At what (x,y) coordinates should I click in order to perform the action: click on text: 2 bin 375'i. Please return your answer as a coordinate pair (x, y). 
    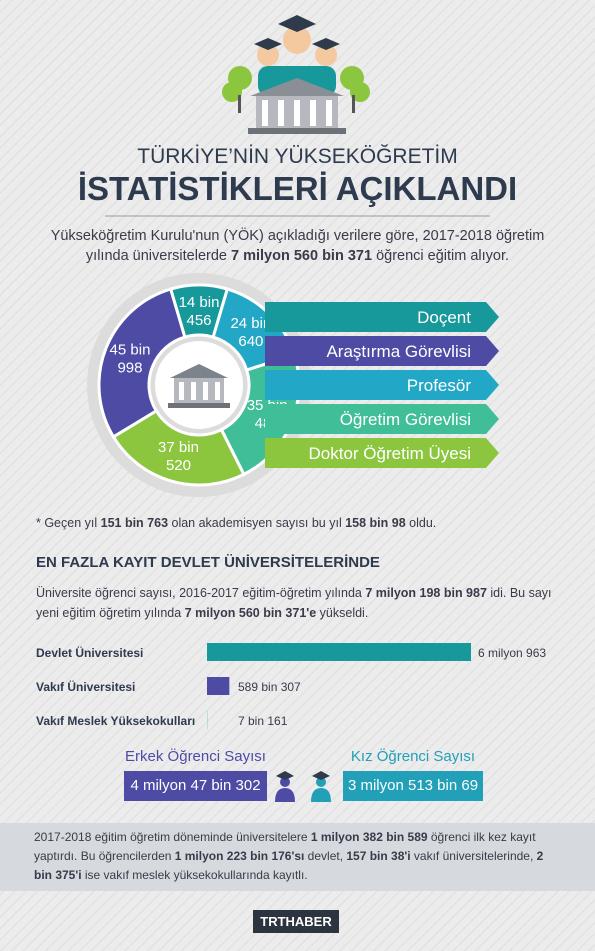
    Looking at the image, I should click on (289, 865).